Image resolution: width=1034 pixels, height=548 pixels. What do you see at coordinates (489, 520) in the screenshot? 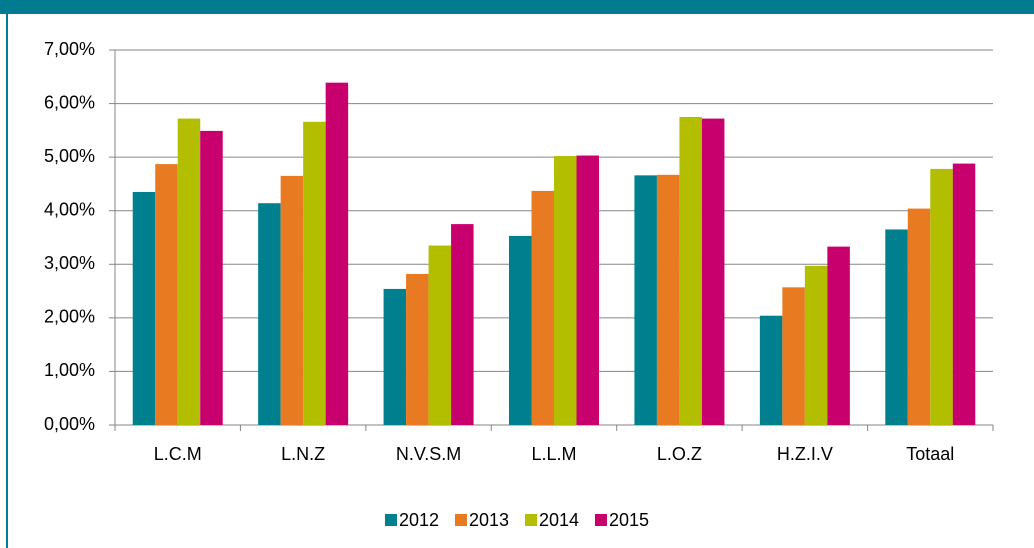
I see `legend-label: 2013` at bounding box center [489, 520].